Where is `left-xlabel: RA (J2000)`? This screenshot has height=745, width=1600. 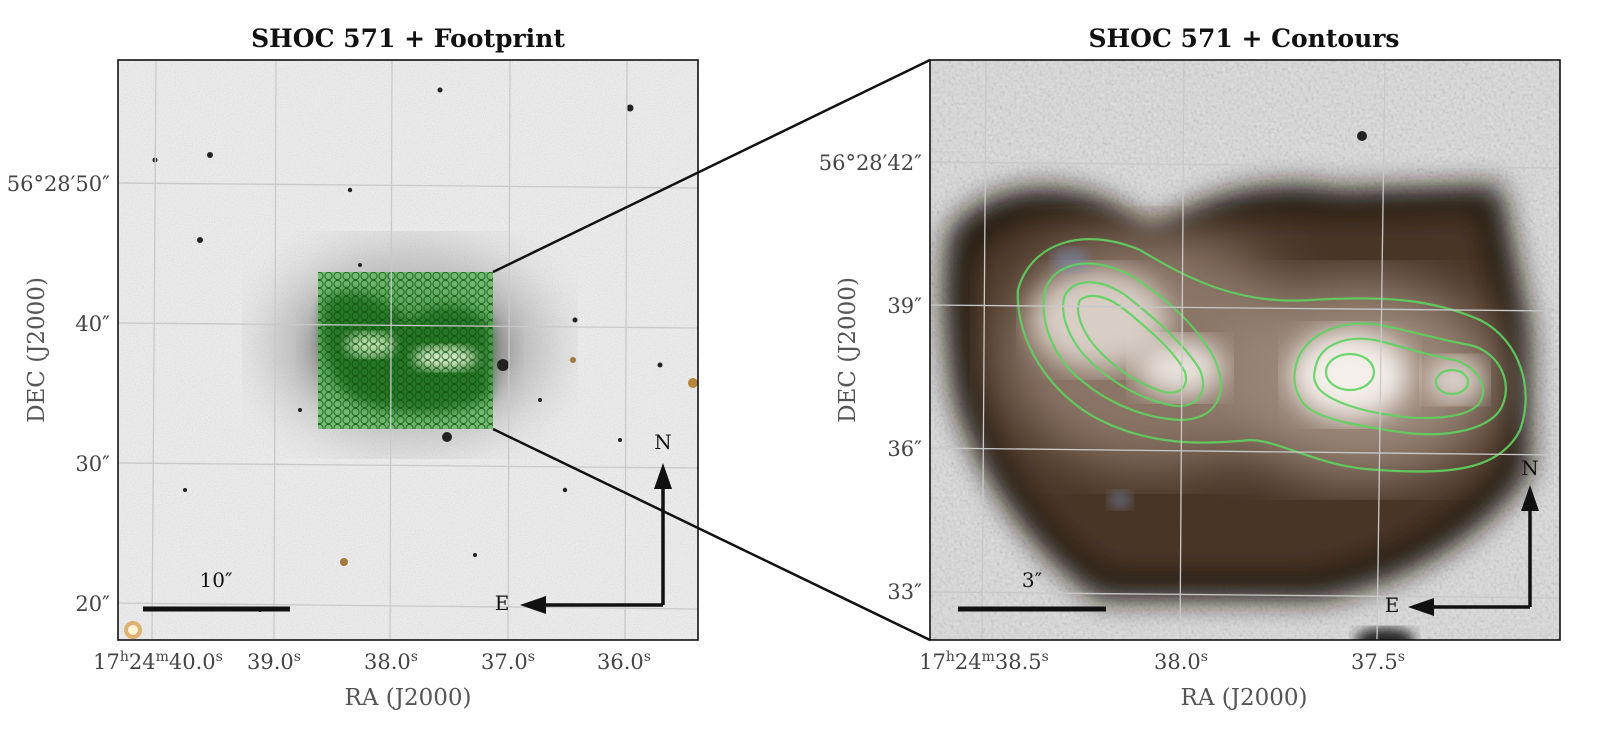 left-xlabel: RA (J2000) is located at coordinates (408, 698).